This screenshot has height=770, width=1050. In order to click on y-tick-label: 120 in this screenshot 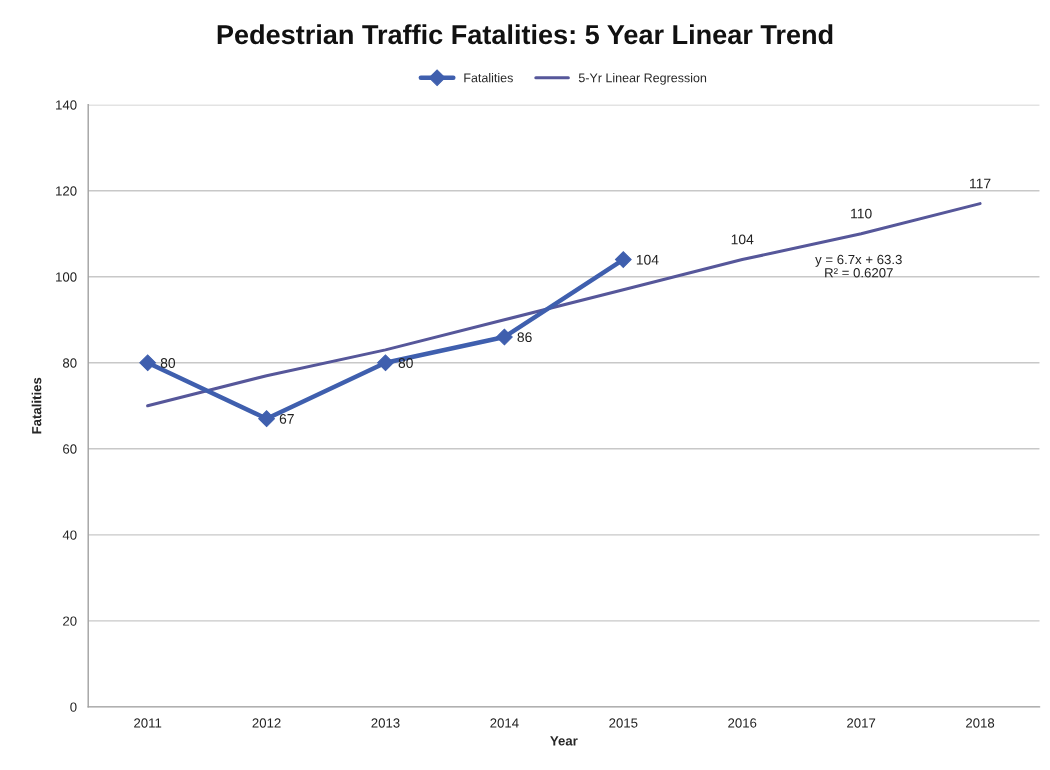, I will do `click(66, 191)`.